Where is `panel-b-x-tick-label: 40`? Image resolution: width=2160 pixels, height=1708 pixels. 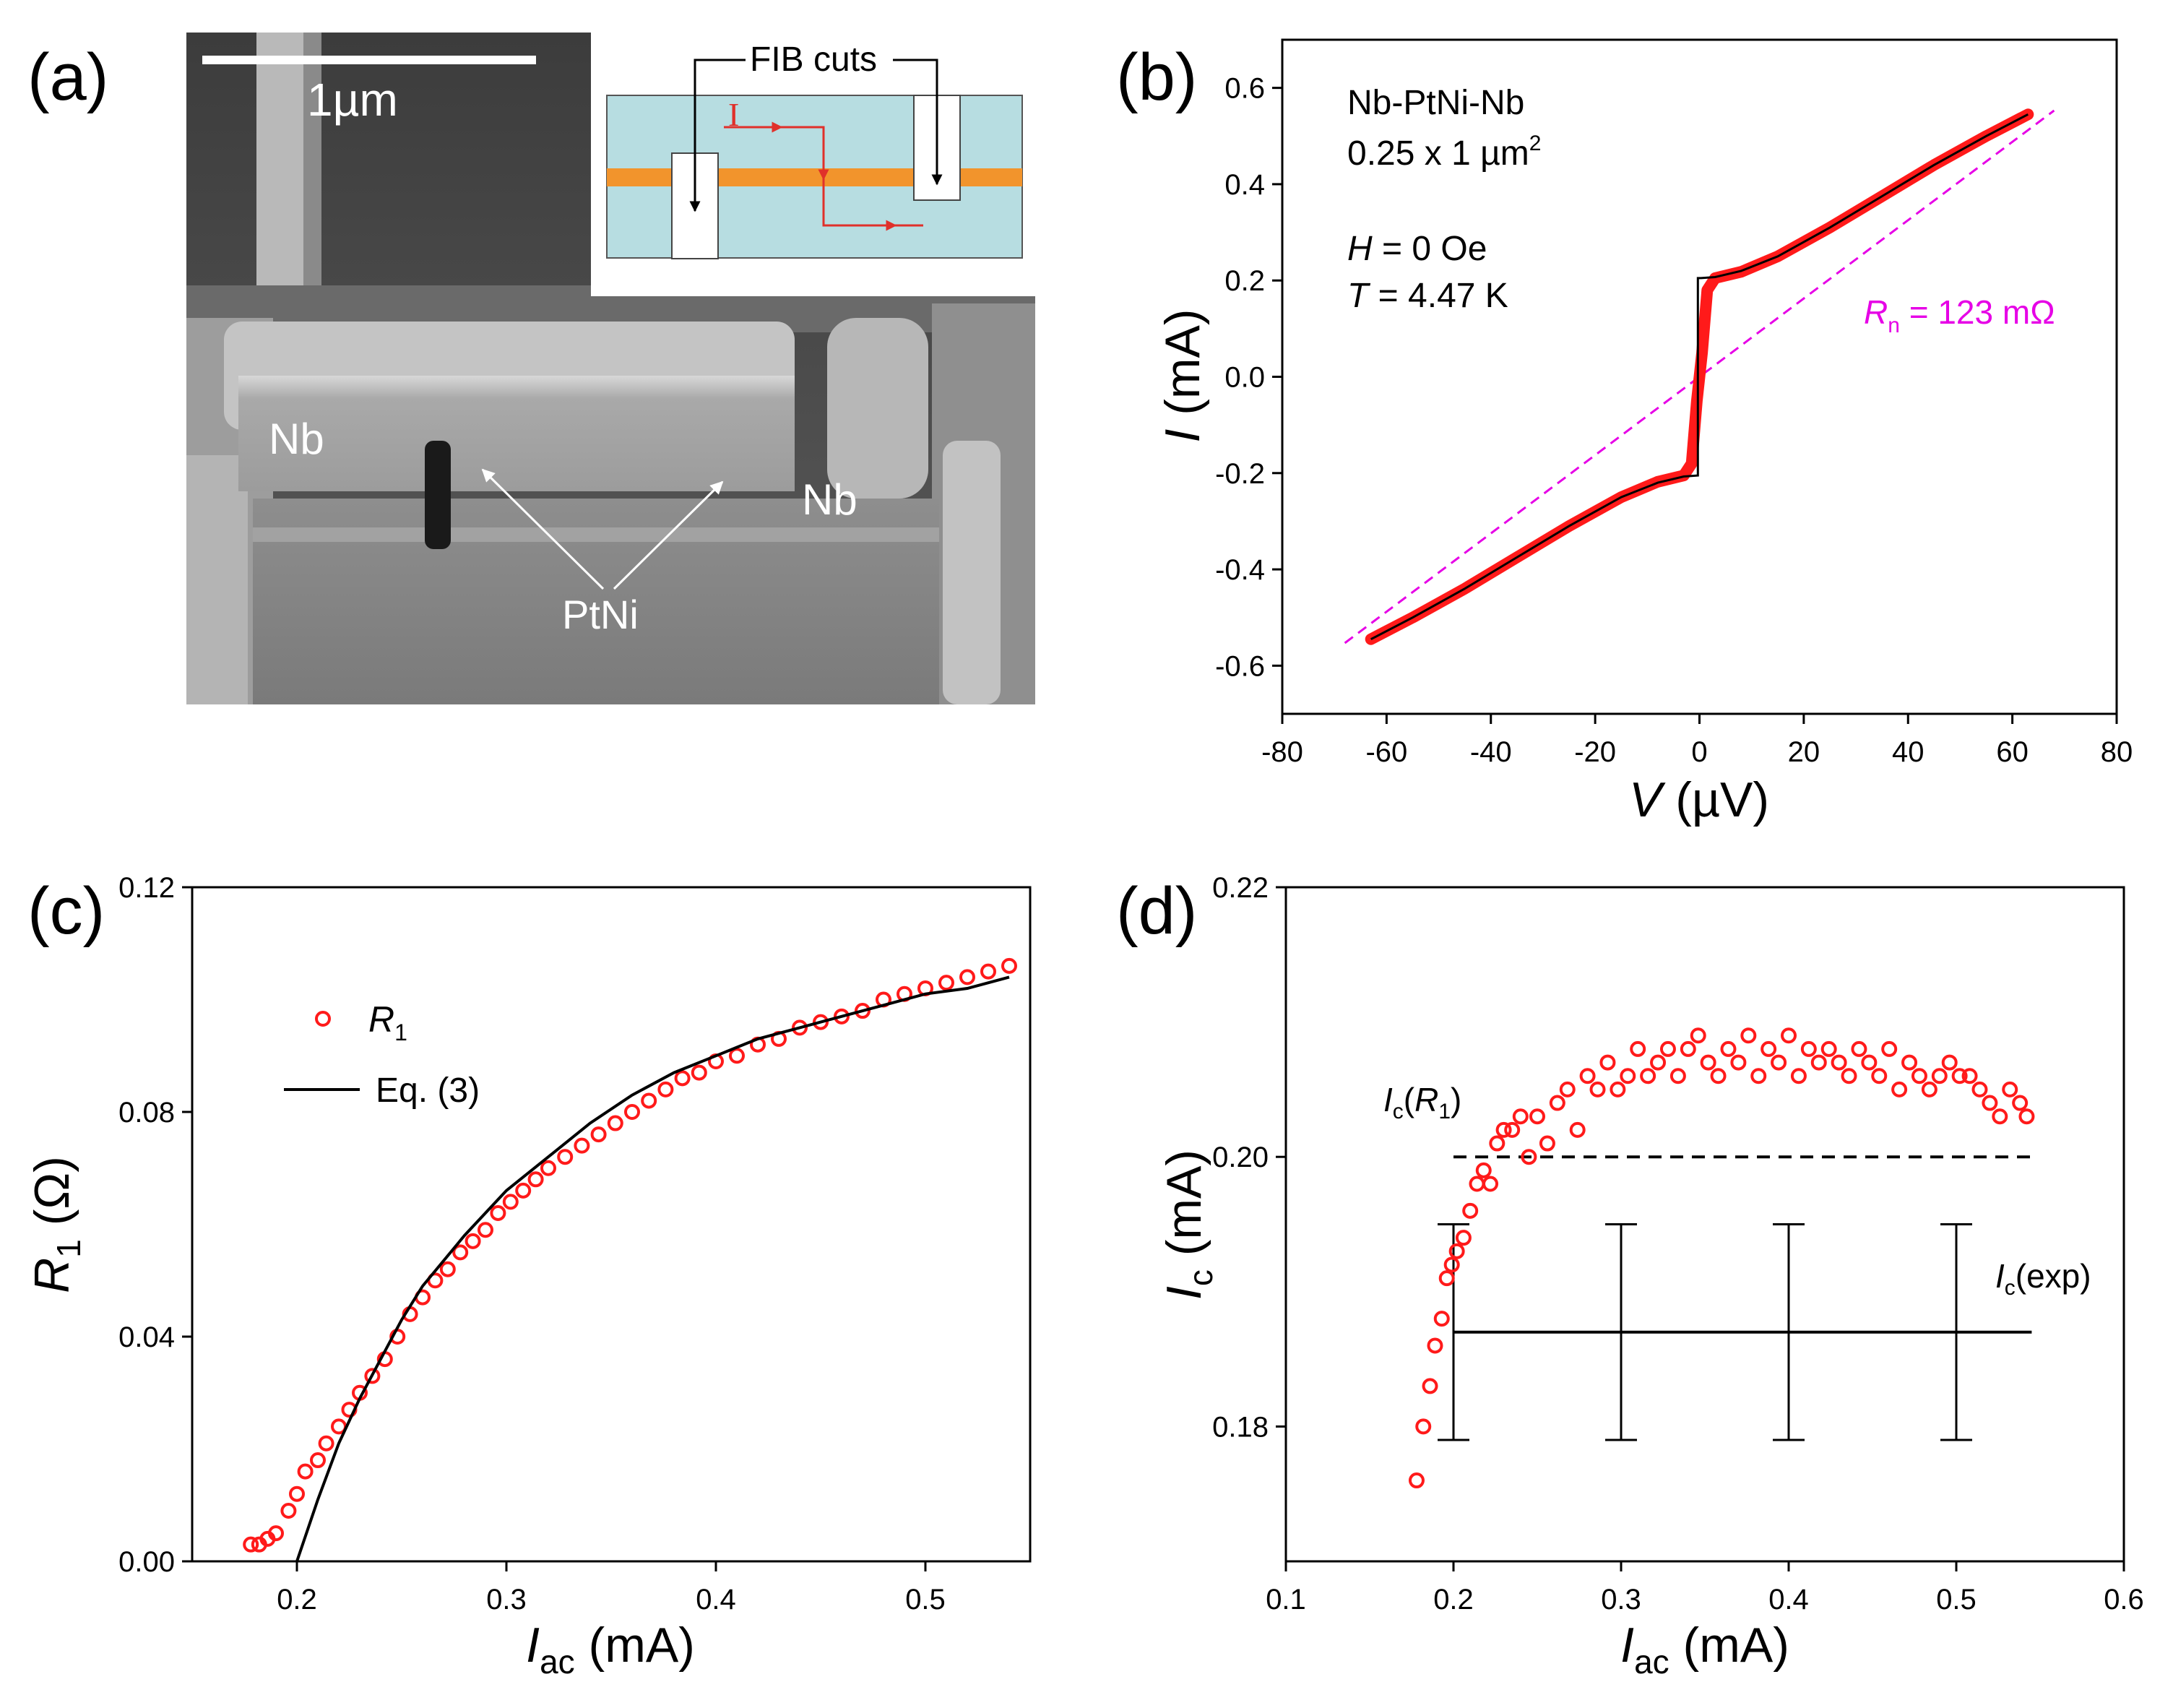
panel-b-x-tick-label: 40 is located at coordinates (1908, 752).